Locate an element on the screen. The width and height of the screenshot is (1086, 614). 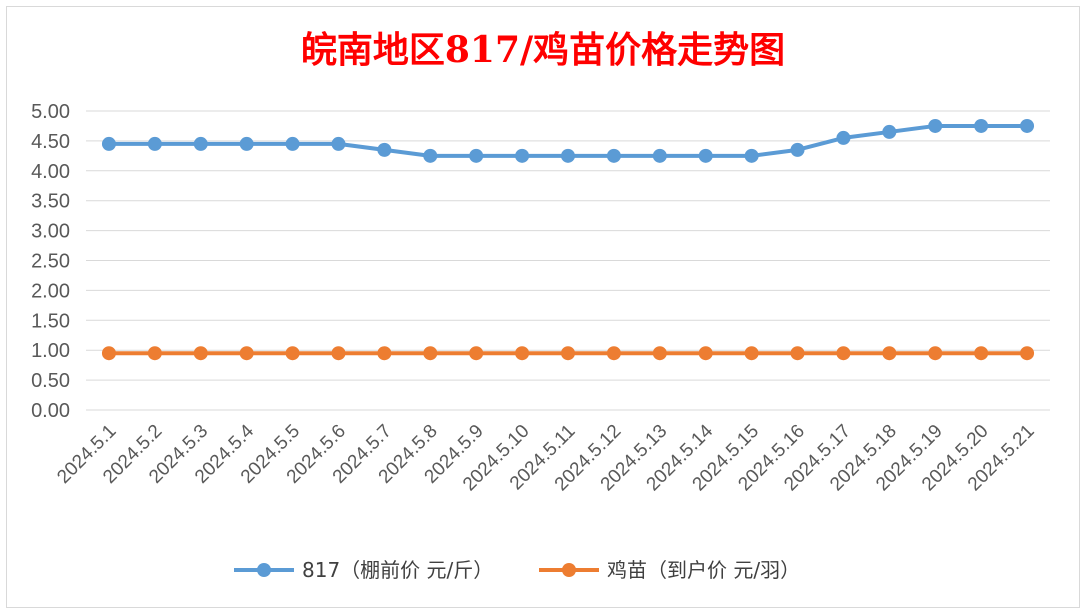
legend-item: 817（棚前价 元/斤） is located at coordinates (363, 570).